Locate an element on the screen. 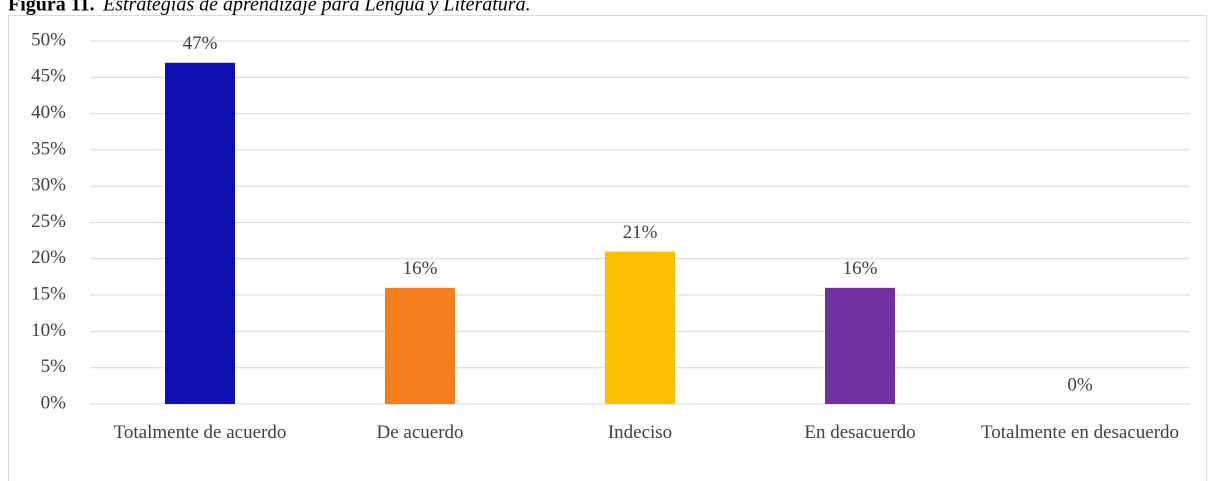 The width and height of the screenshot is (1208, 481). x-tick-label: De acuerdo is located at coordinates (420, 432).